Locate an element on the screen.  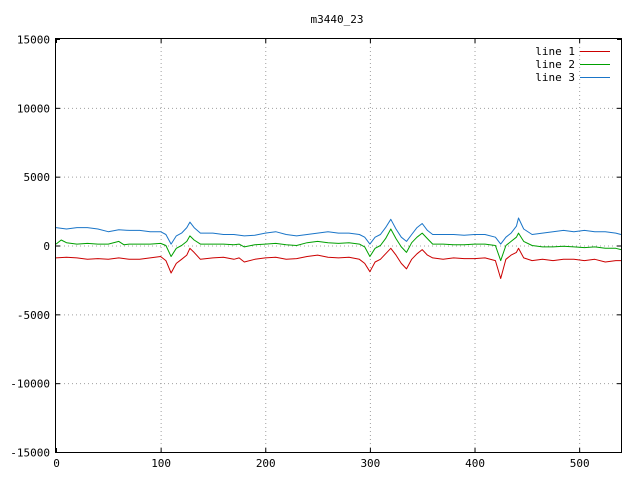
x-tick-label: 100 is located at coordinates (161, 463).